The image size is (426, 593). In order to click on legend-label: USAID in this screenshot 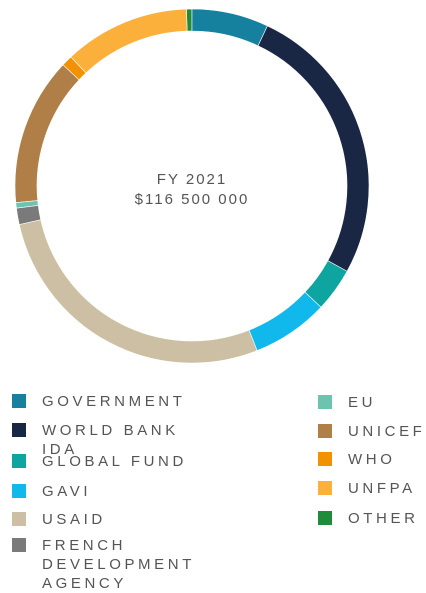, I will do `click(74, 519)`.